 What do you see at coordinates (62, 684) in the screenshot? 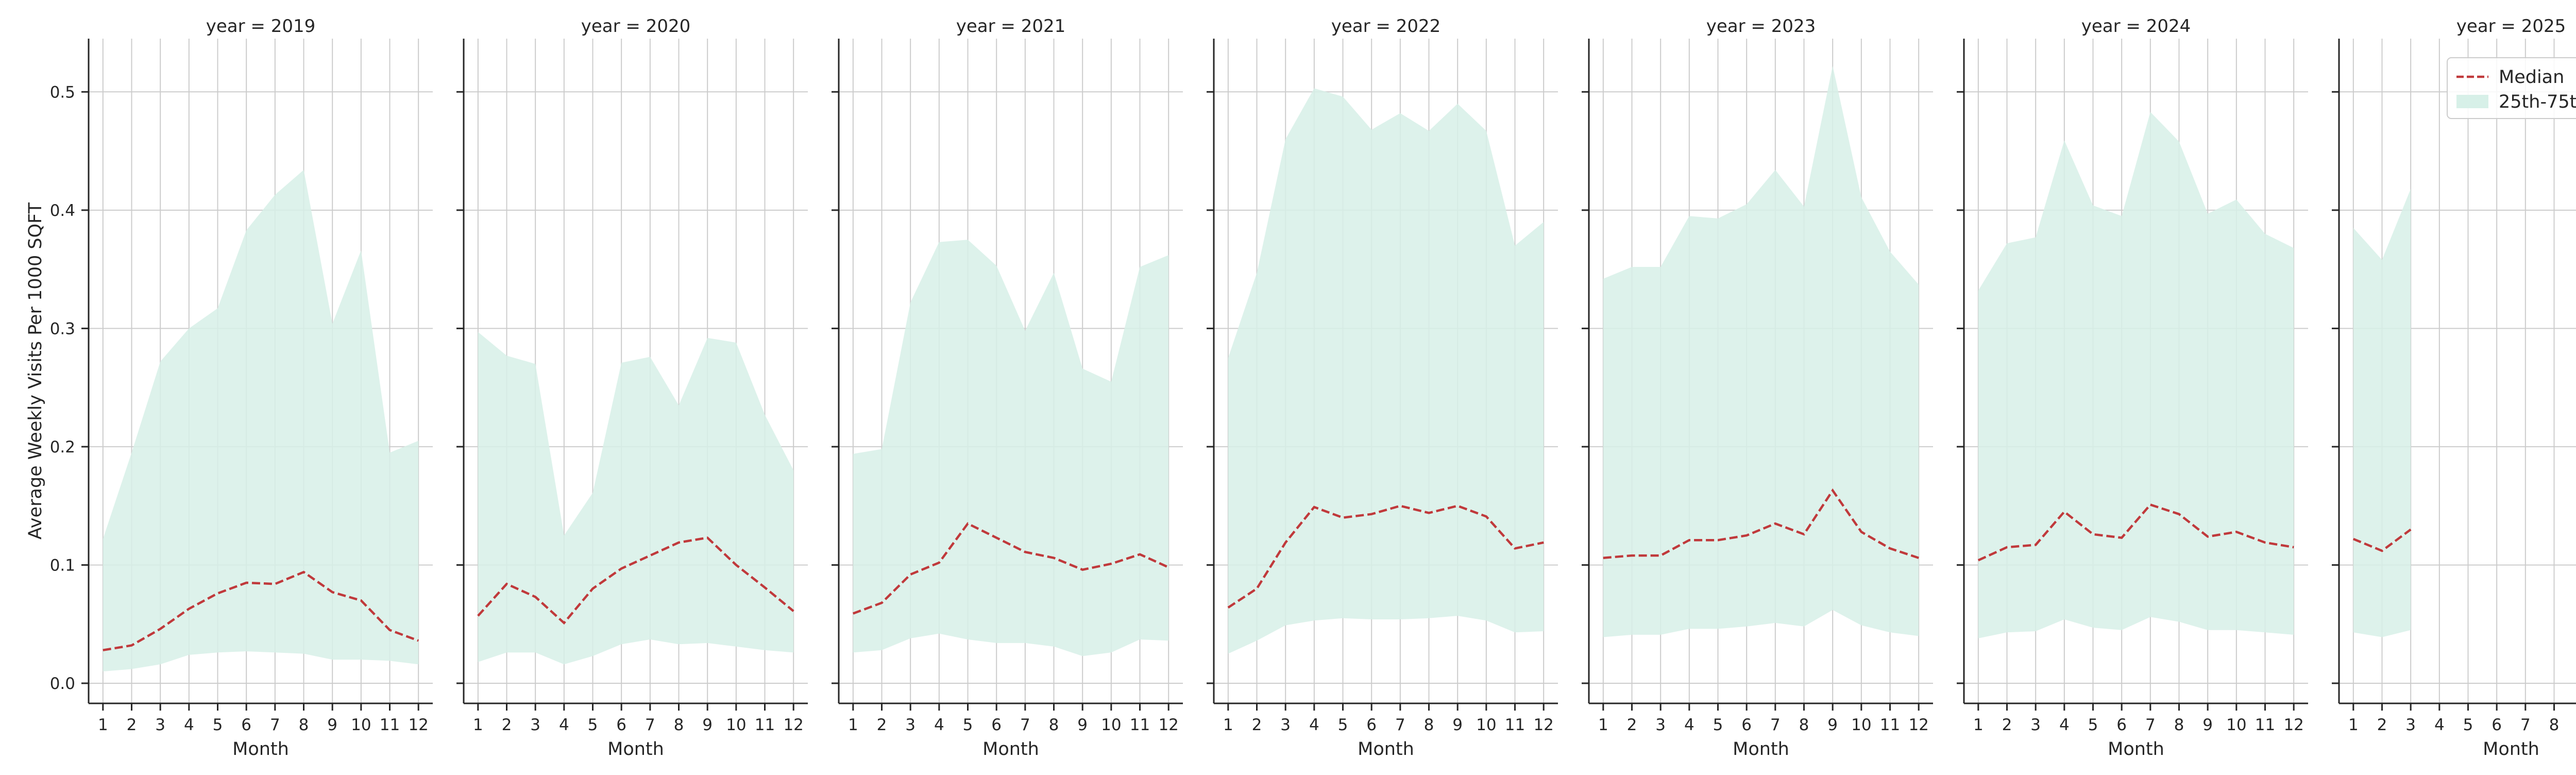
I see `y-tick-label: 0.0` at bounding box center [62, 684].